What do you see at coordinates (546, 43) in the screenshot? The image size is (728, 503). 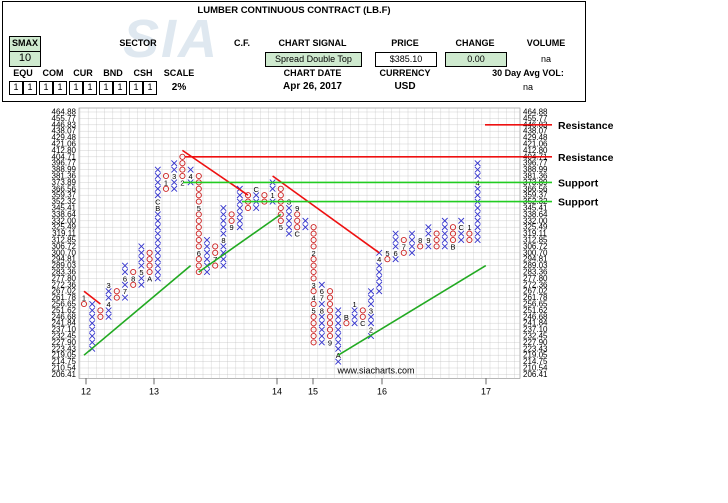 I see `volume-label: VOLUME` at bounding box center [546, 43].